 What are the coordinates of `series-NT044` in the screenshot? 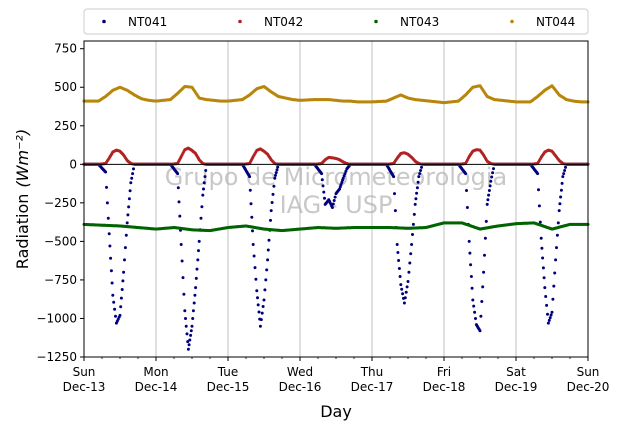 It's located at (336, 94).